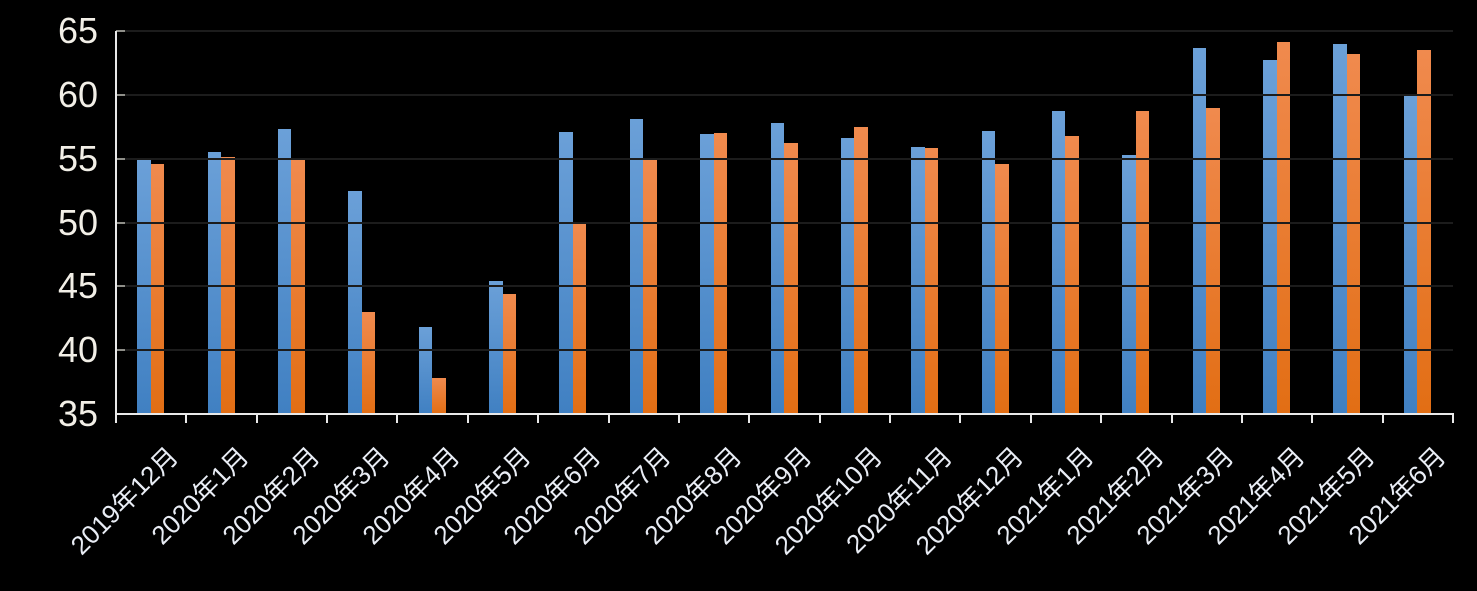  I want to click on y-axis-label: 35, so click(77, 413).